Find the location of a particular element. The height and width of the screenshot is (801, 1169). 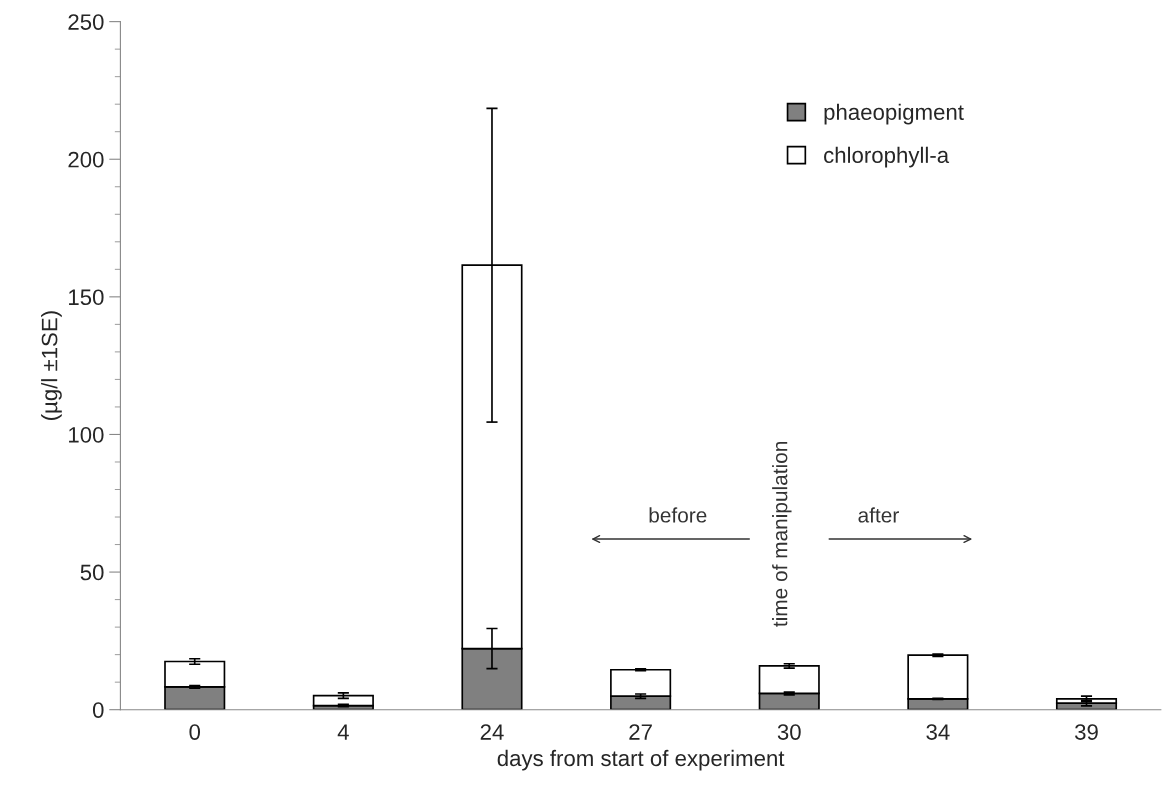

legend-label: phaeopigment is located at coordinates (894, 114).